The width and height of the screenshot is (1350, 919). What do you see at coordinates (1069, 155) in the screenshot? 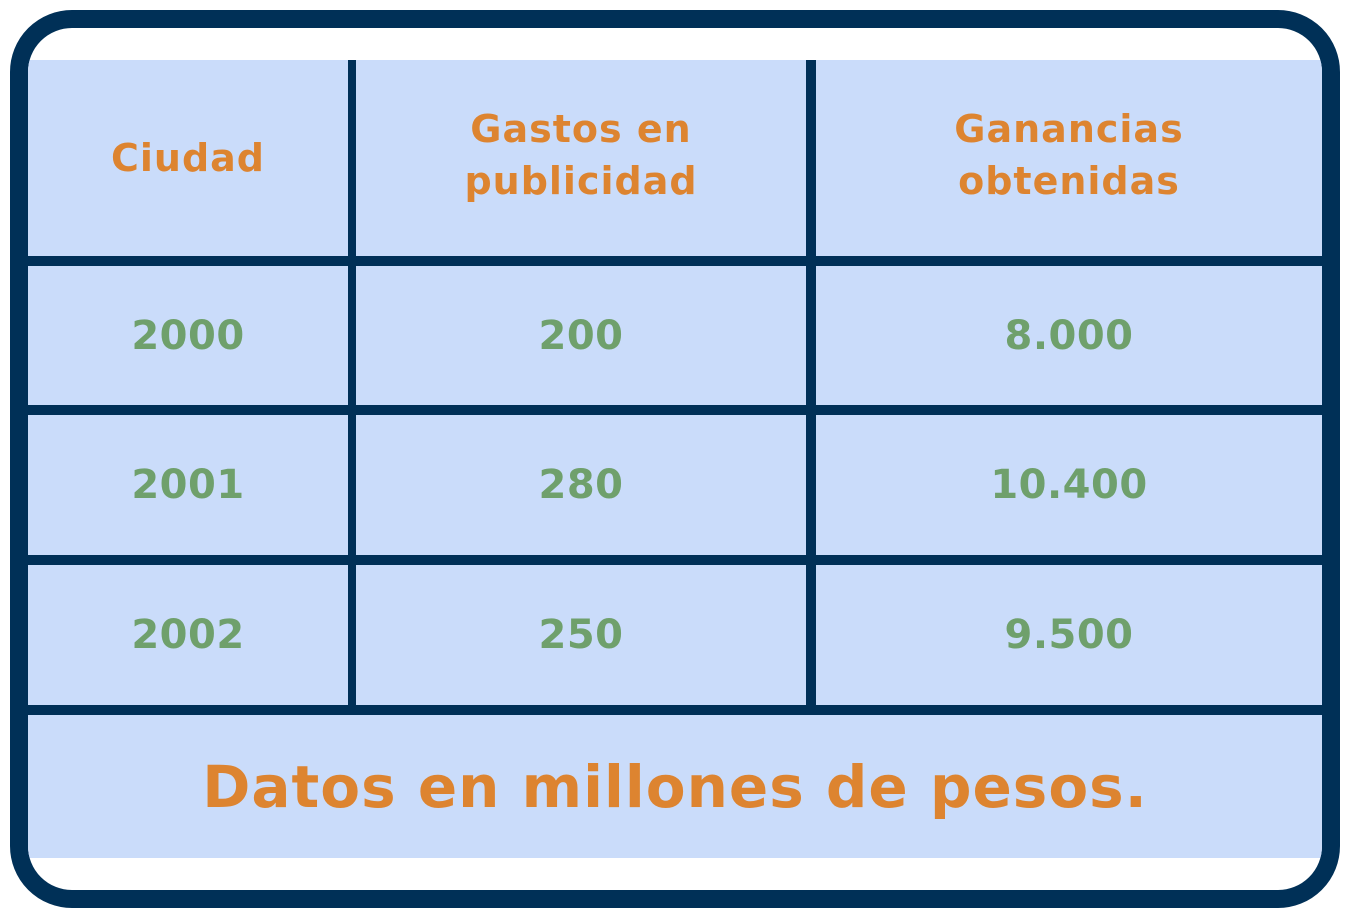
I see `header-ganancias-obtenidas: Ganancias obtenidas` at bounding box center [1069, 155].